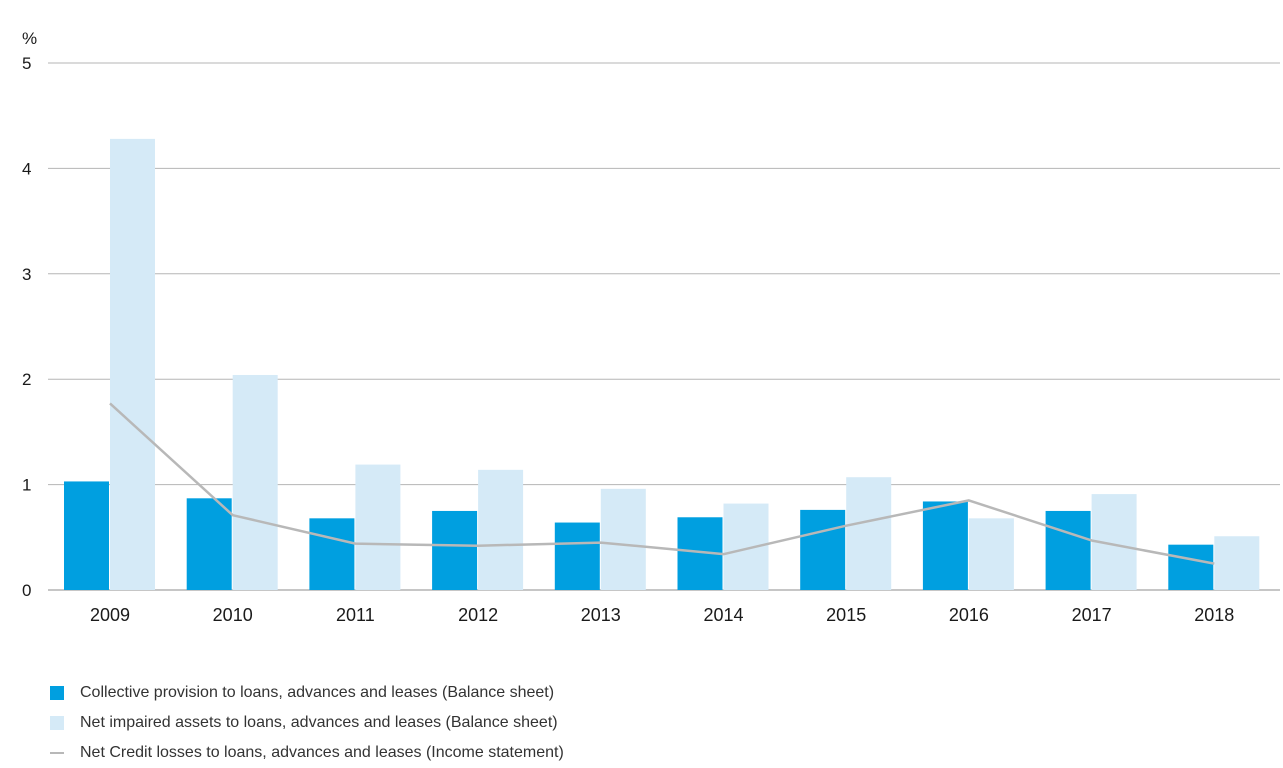  I want to click on x-tick-label-2012: 2012, so click(478, 615).